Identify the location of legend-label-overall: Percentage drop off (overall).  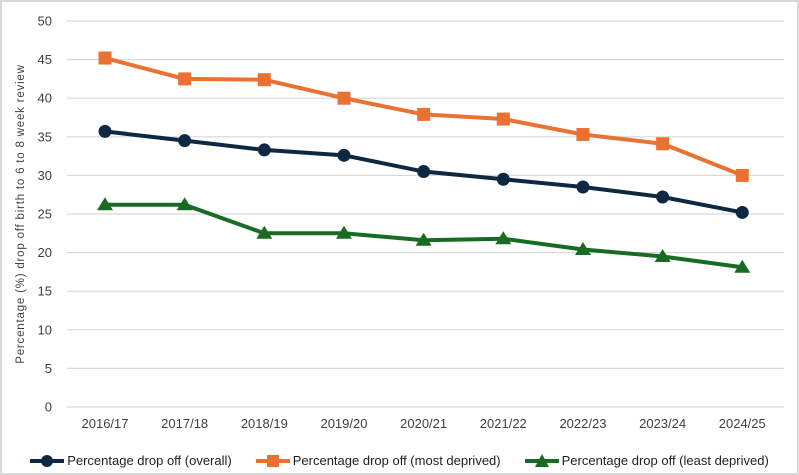
(149, 460).